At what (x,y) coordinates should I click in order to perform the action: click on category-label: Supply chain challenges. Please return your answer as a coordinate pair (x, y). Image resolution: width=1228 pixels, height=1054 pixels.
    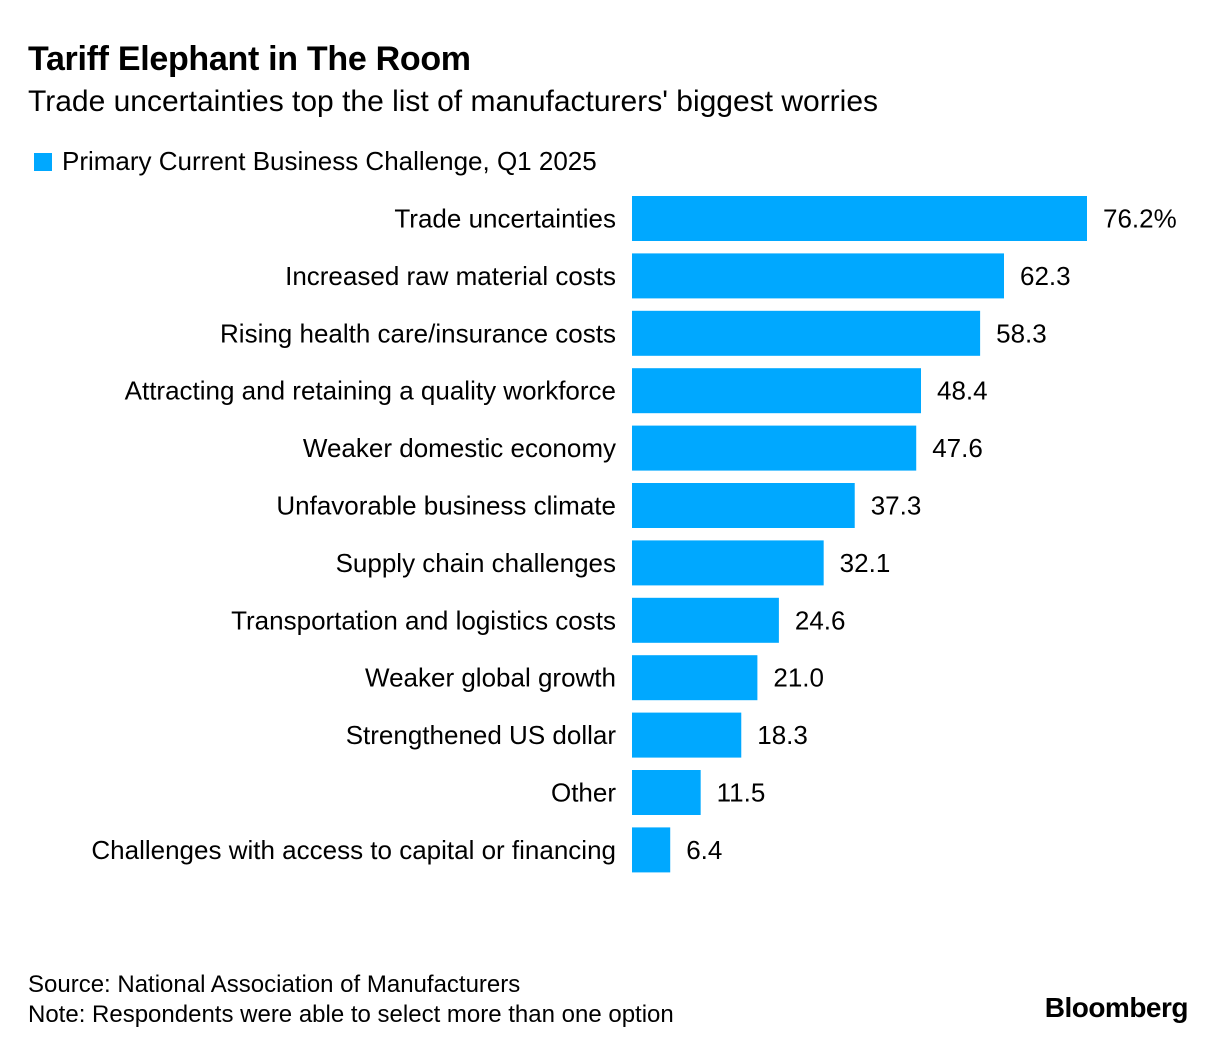
    Looking at the image, I should click on (476, 563).